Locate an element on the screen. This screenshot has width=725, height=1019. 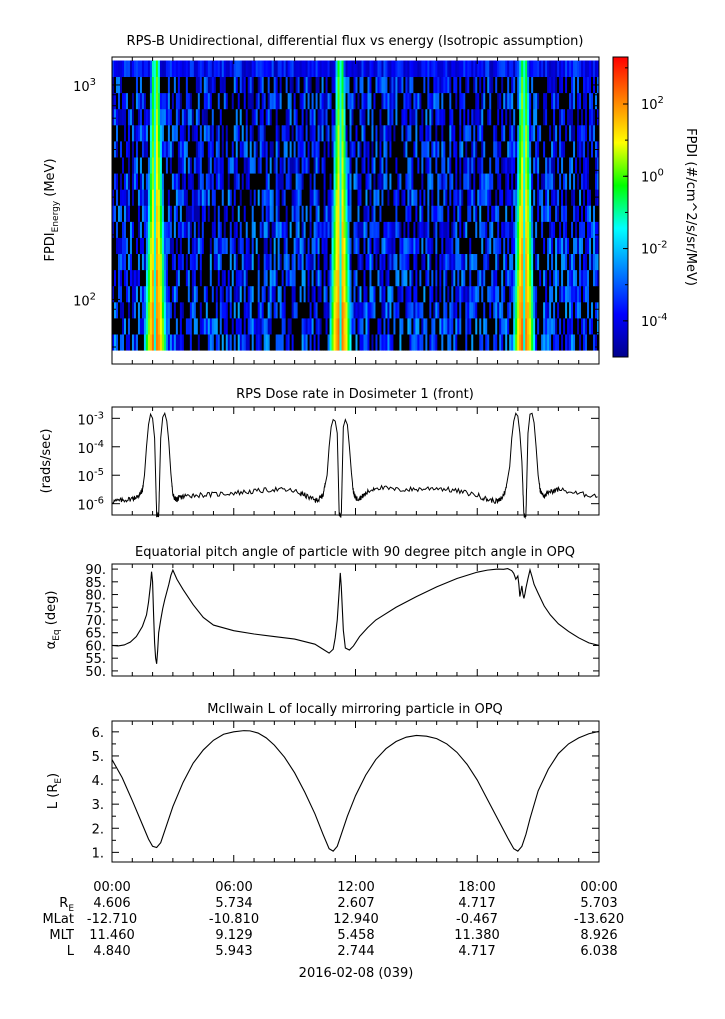
ephemeris-row-label: MLat is located at coordinates (58, 919).